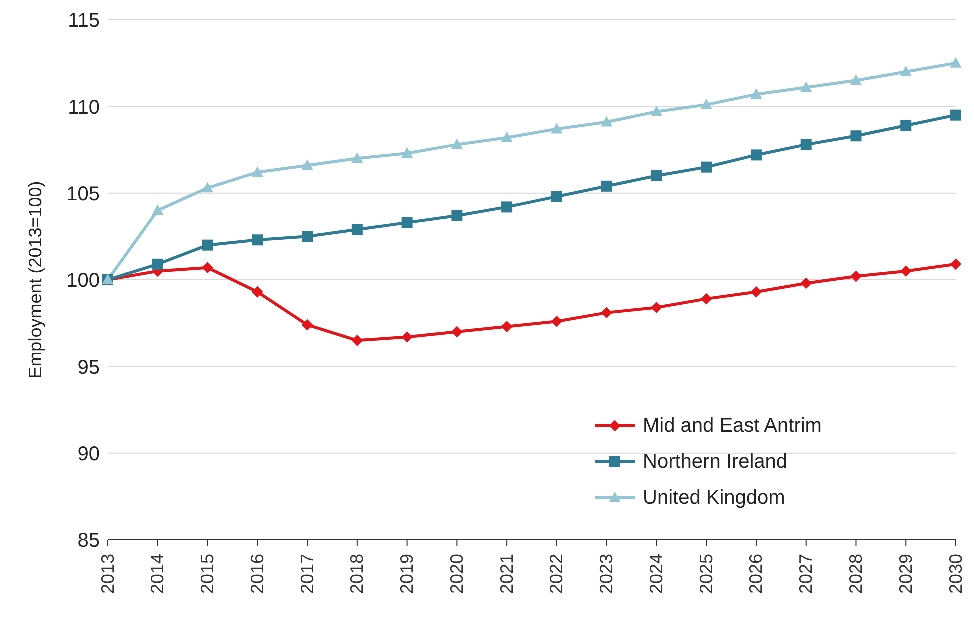 The height and width of the screenshot is (618, 974). I want to click on x-tick-label: 2015, so click(208, 574).